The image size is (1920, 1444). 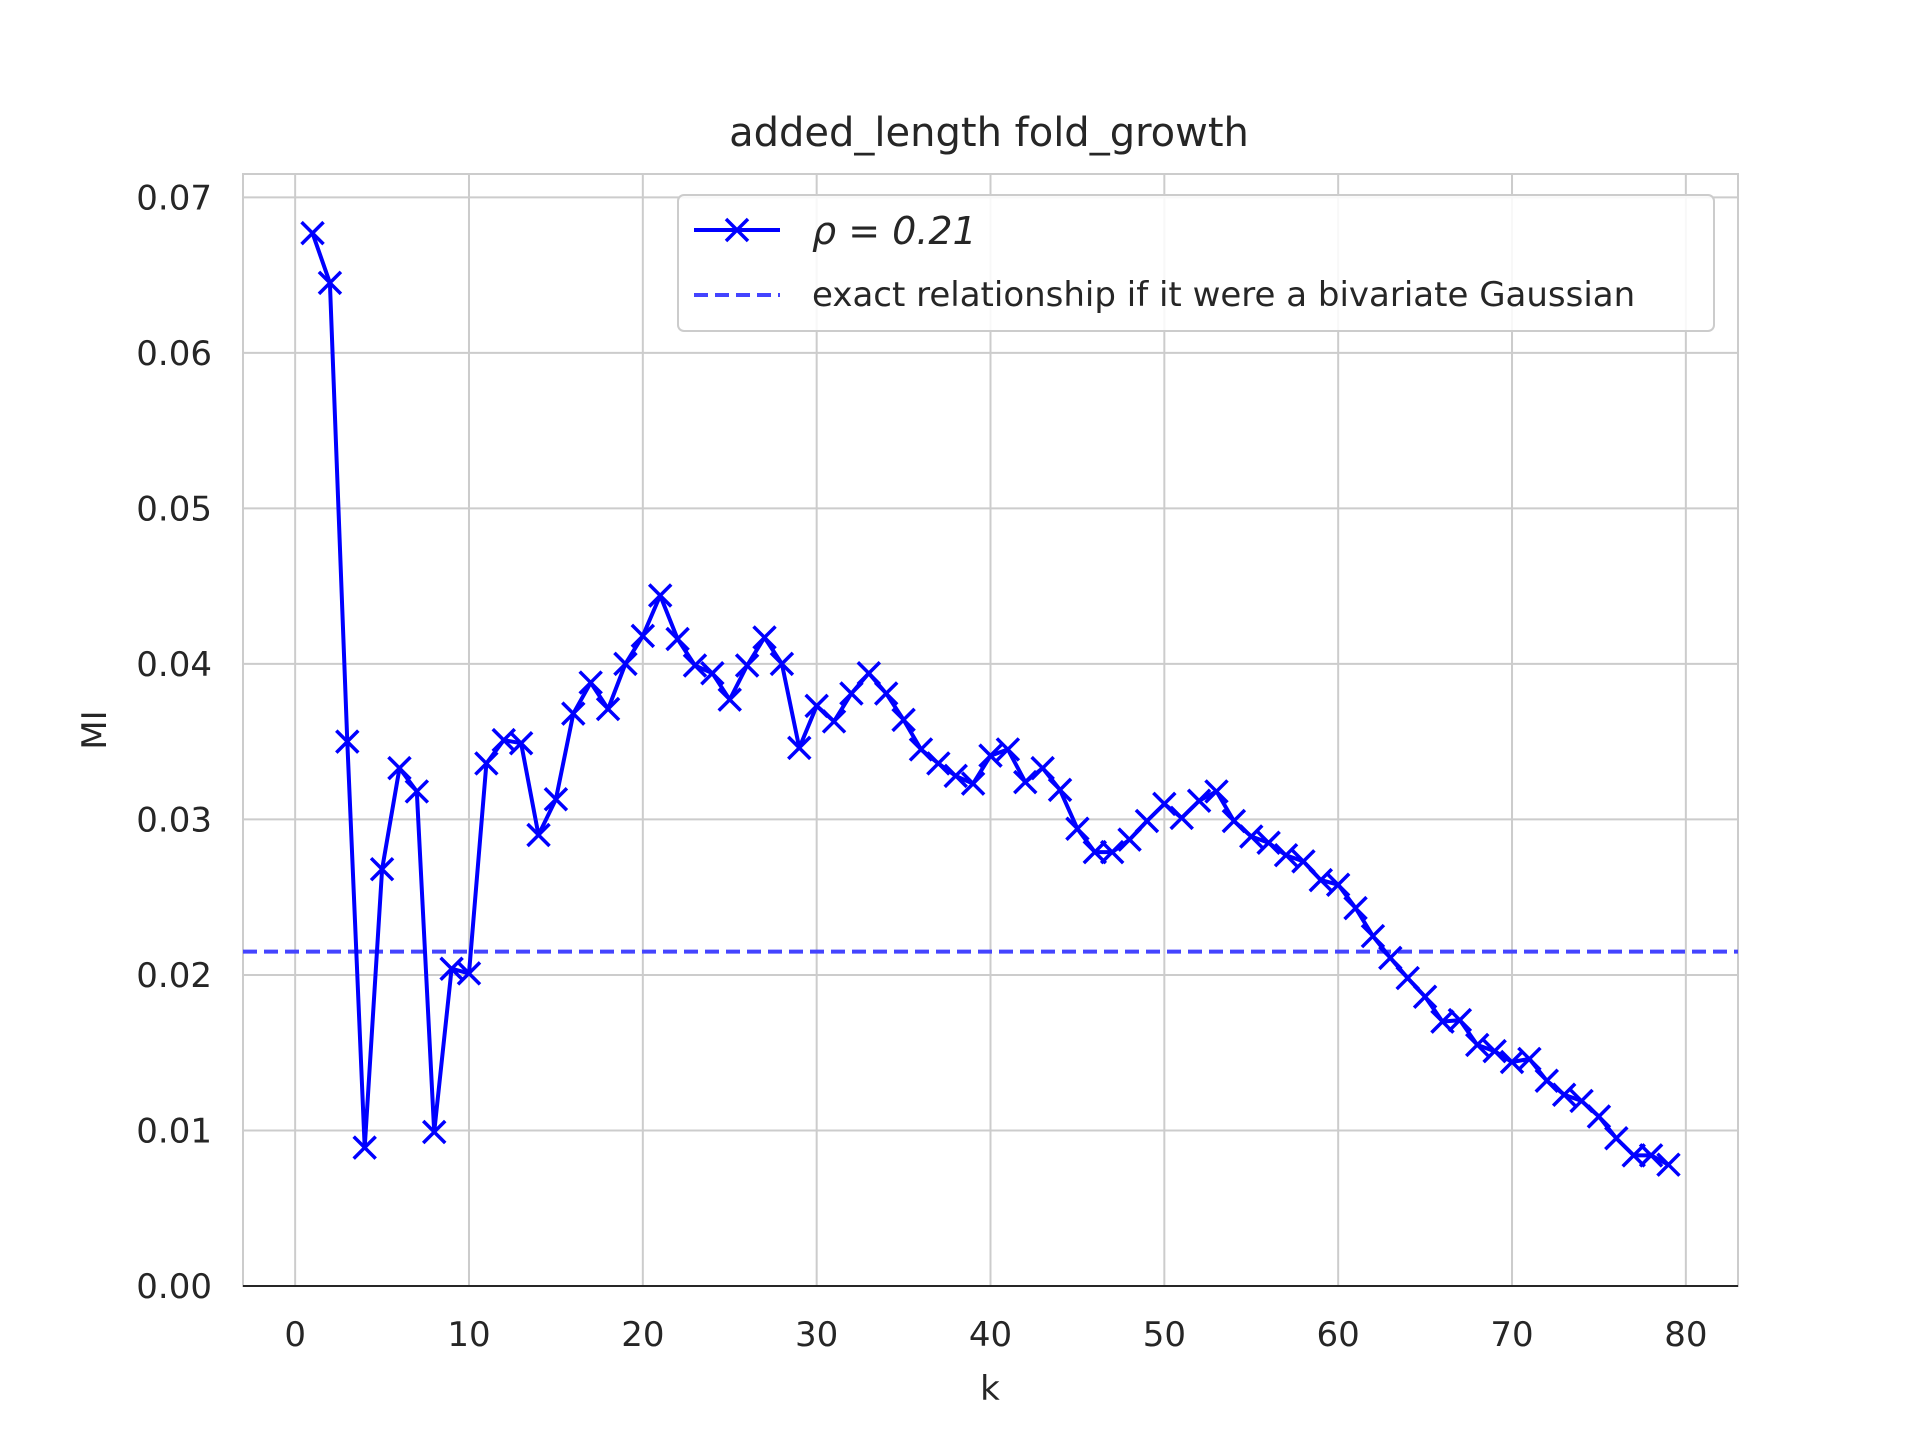 I want to click on y-tick-label: 0.07, so click(x=174, y=198).